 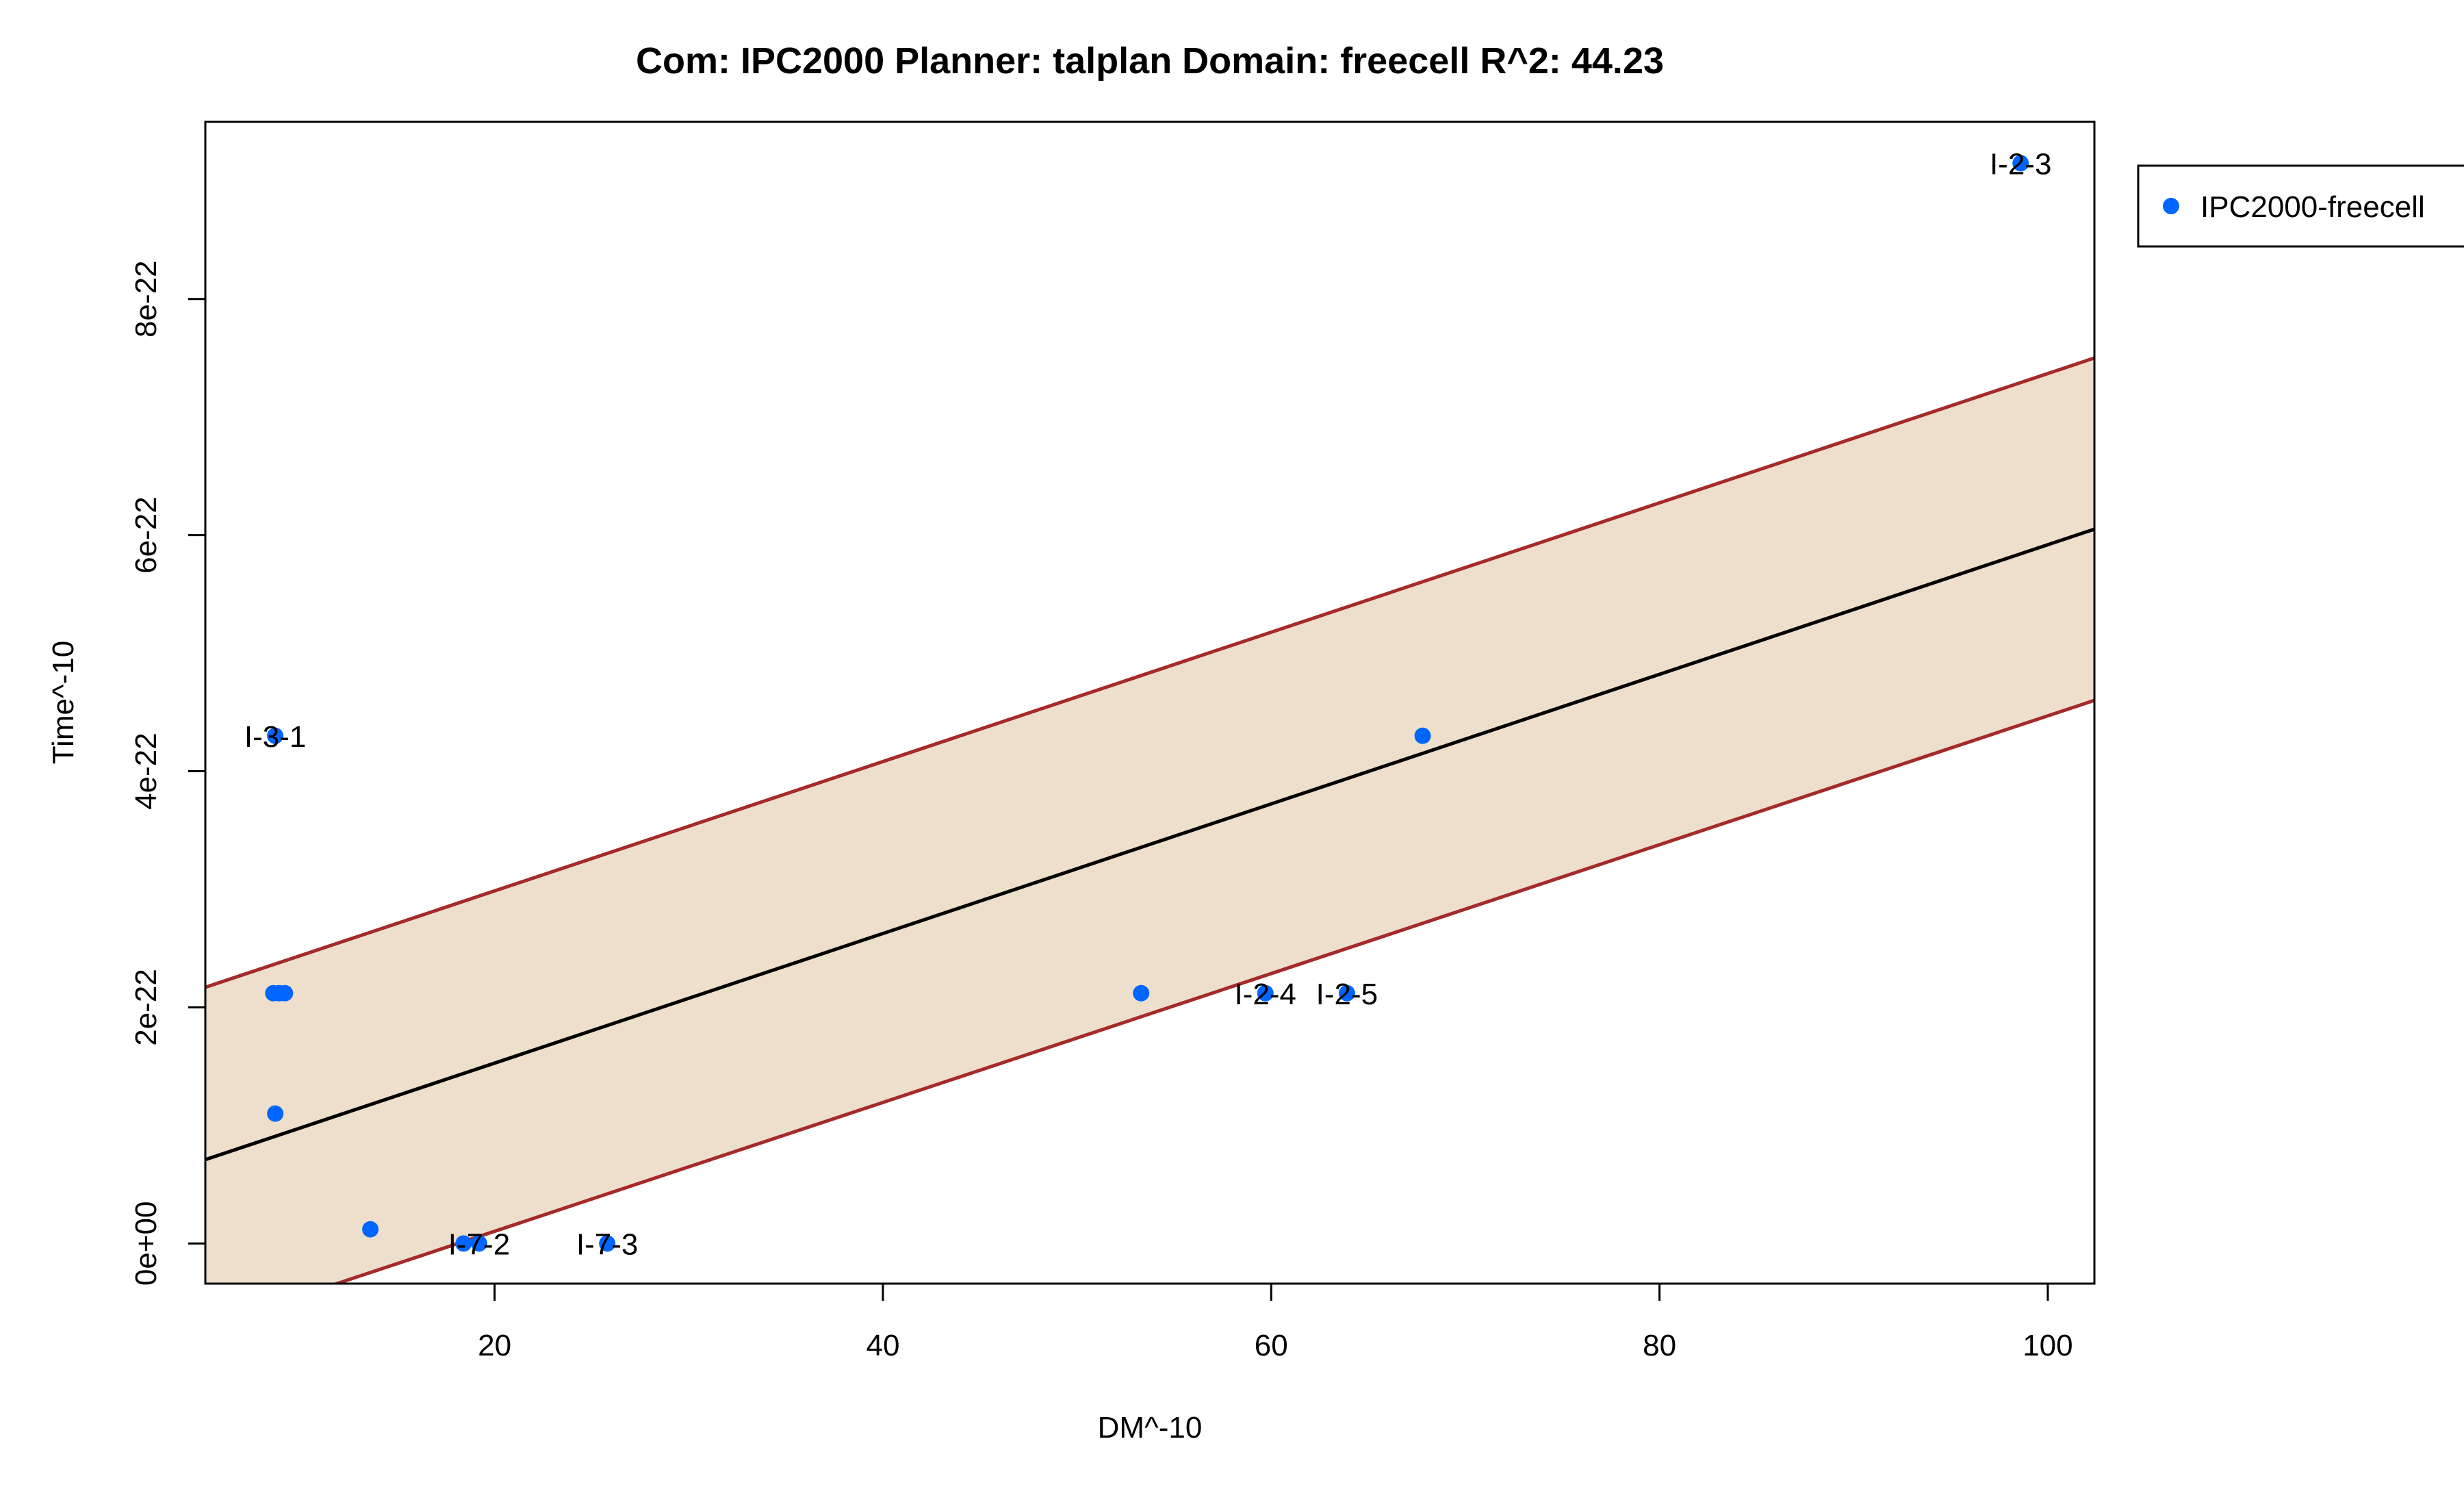 I want to click on x-tick-label: 80, so click(x=1659, y=1345).